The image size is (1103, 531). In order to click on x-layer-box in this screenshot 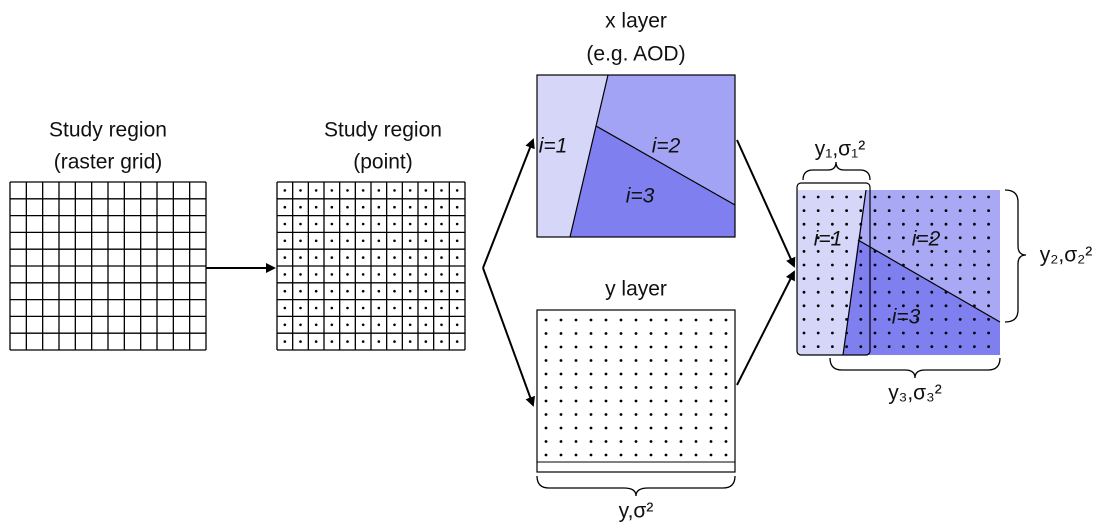, I will do `click(636, 156)`.